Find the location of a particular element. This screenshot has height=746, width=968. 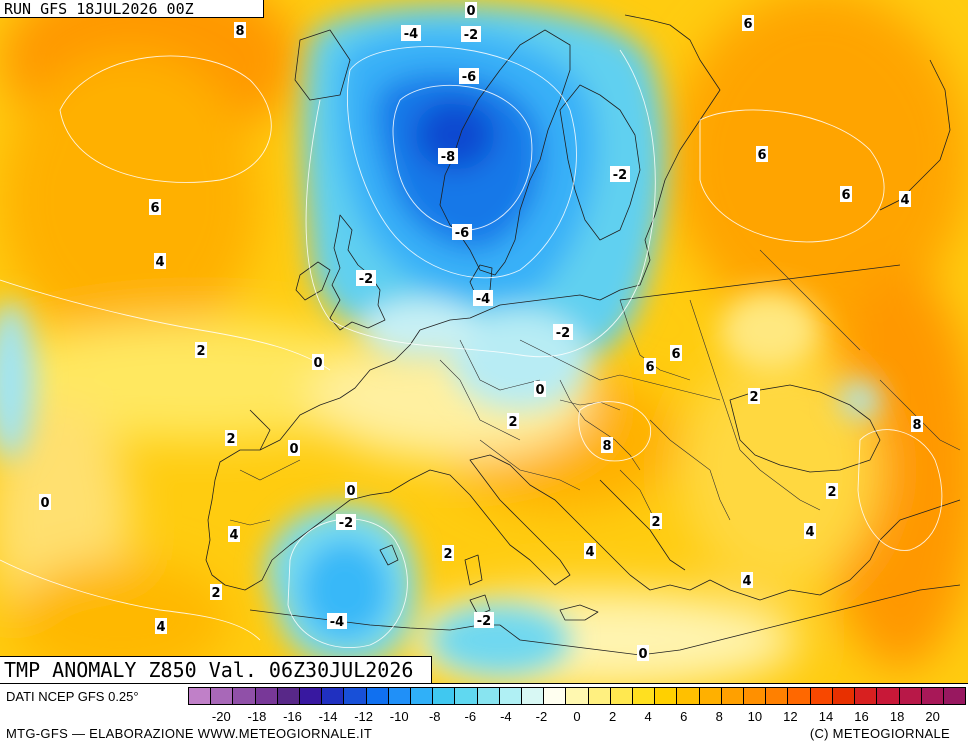

color-scale-tick: -20 is located at coordinates (221, 716).